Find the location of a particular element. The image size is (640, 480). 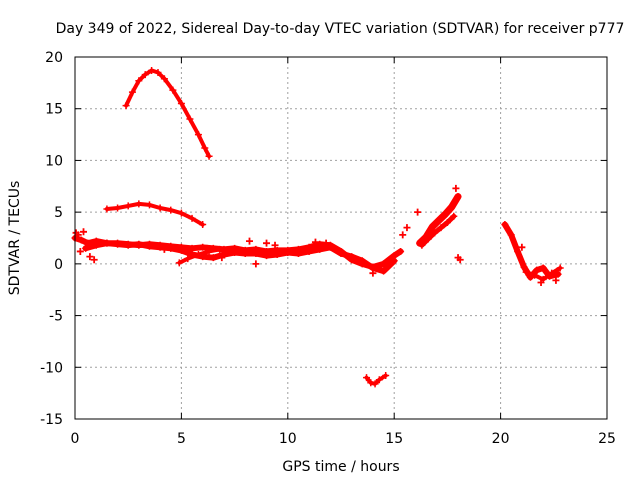

series-arc-high is located at coordinates (167, 113).